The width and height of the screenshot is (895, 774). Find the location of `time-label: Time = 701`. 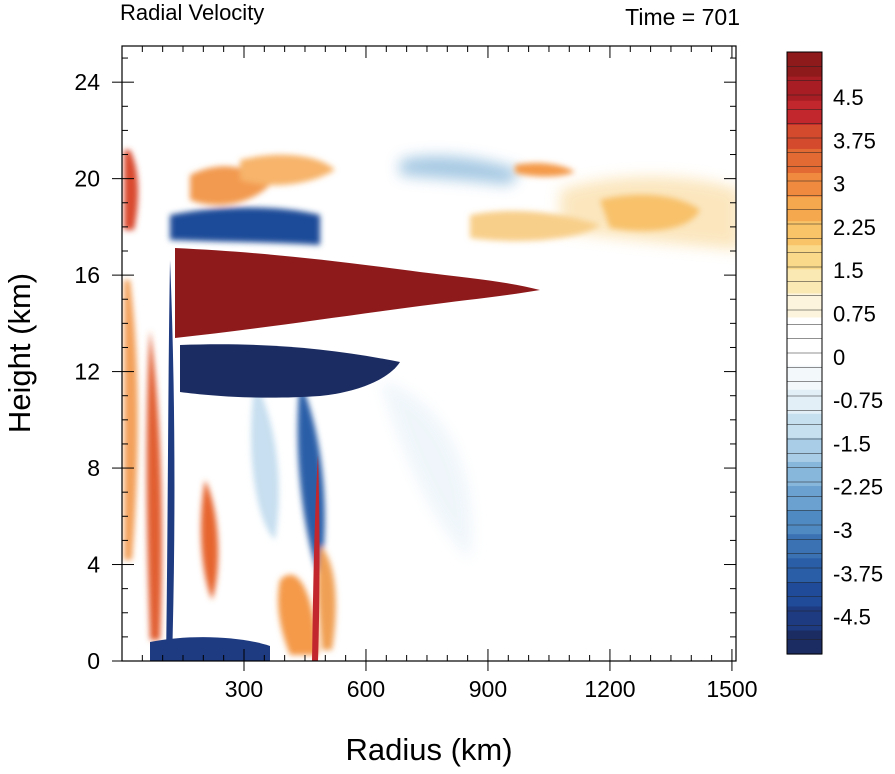

time-label: Time = 701 is located at coordinates (682, 17).